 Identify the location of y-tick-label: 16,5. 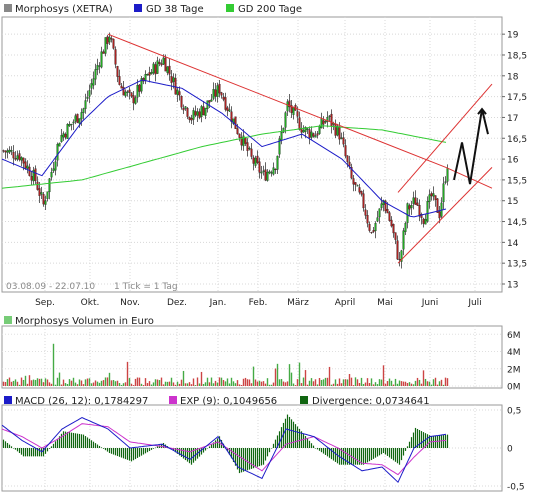
(517, 140).